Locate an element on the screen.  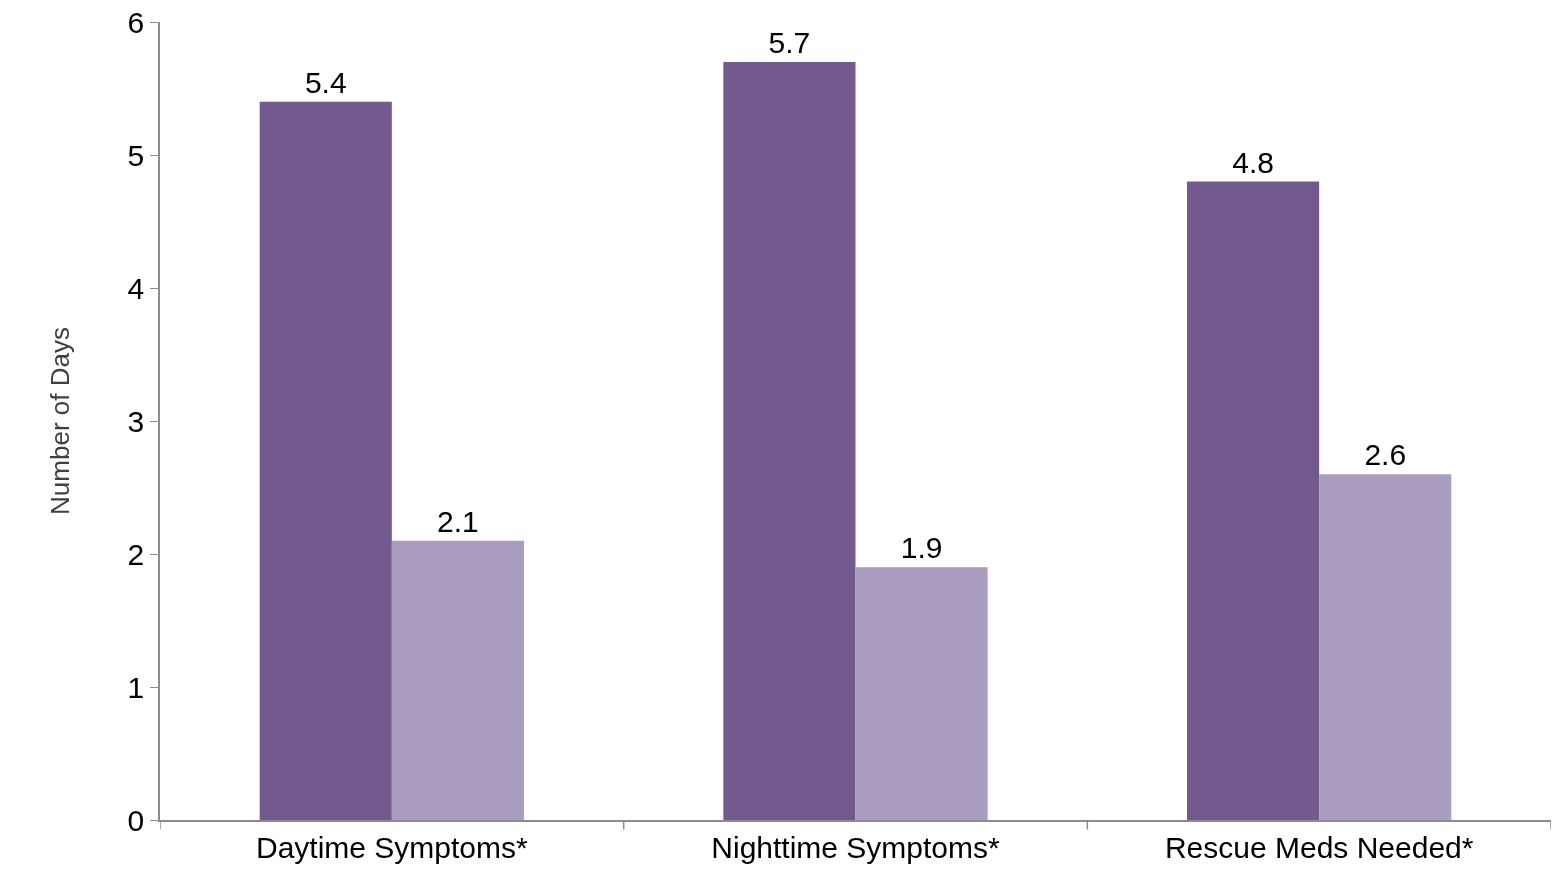
x-tick-label: Rescue Meds Needed* is located at coordinates (1319, 847).